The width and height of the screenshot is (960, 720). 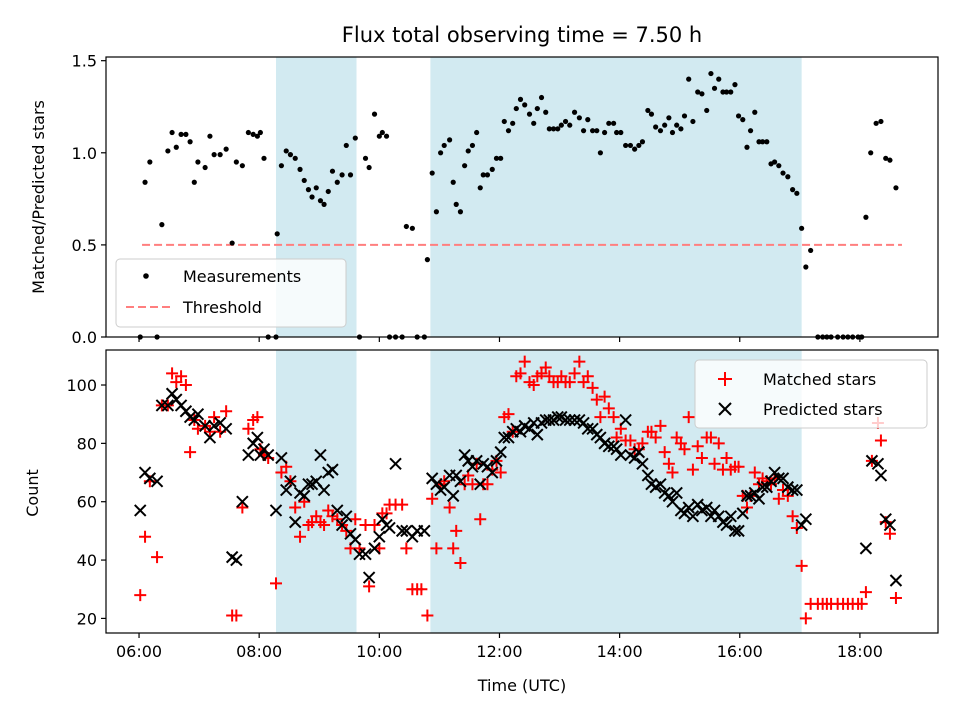 I want to click on predicted-legend-marker, so click(x=725, y=409).